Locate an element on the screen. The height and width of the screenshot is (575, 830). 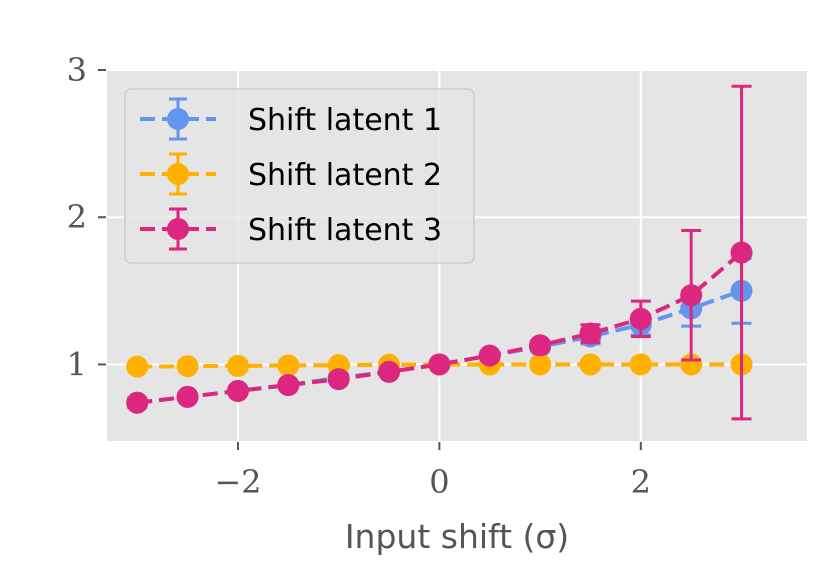
y-tick-label: 3 is located at coordinates (77, 70).